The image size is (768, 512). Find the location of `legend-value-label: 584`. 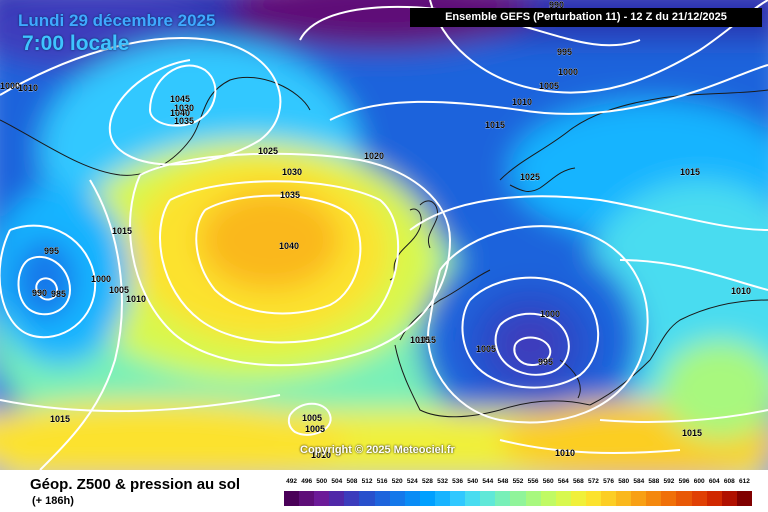

legend-value-label: 584 is located at coordinates (639, 481).